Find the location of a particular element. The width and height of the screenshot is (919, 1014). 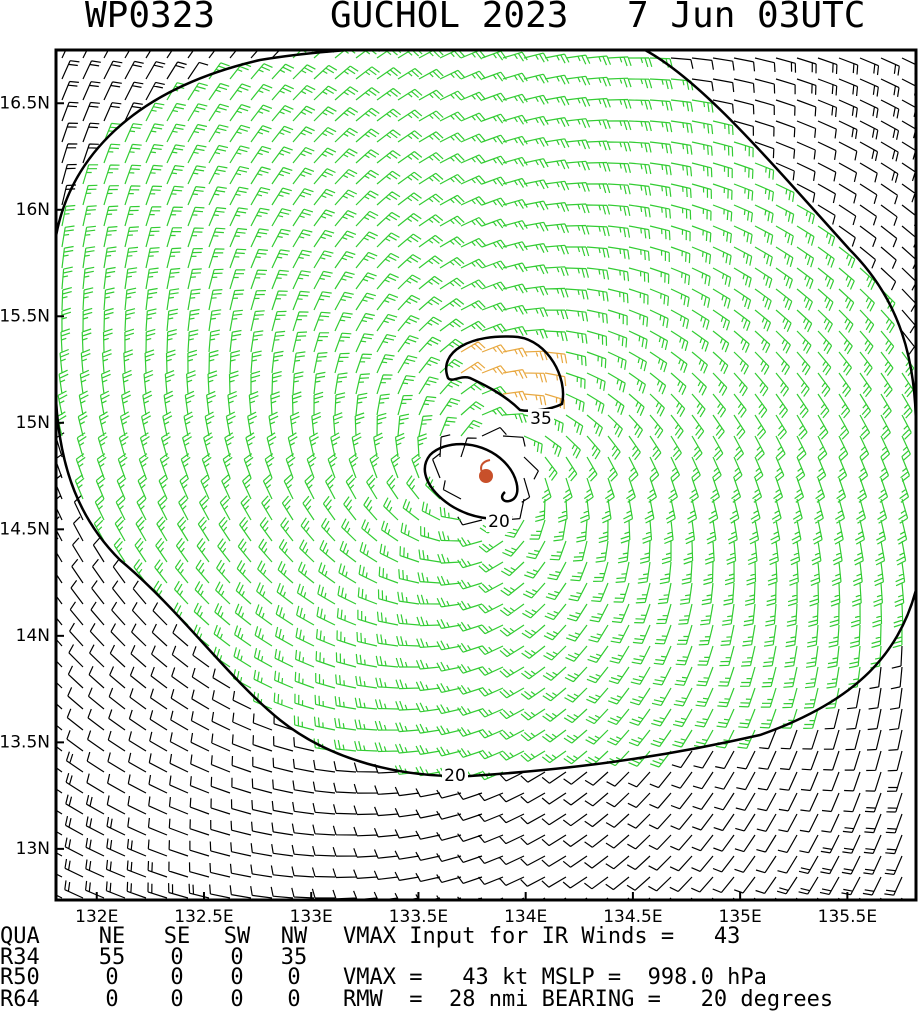

table-note: RMW = 28 nmi BEARING = 20 degrees is located at coordinates (588, 999).